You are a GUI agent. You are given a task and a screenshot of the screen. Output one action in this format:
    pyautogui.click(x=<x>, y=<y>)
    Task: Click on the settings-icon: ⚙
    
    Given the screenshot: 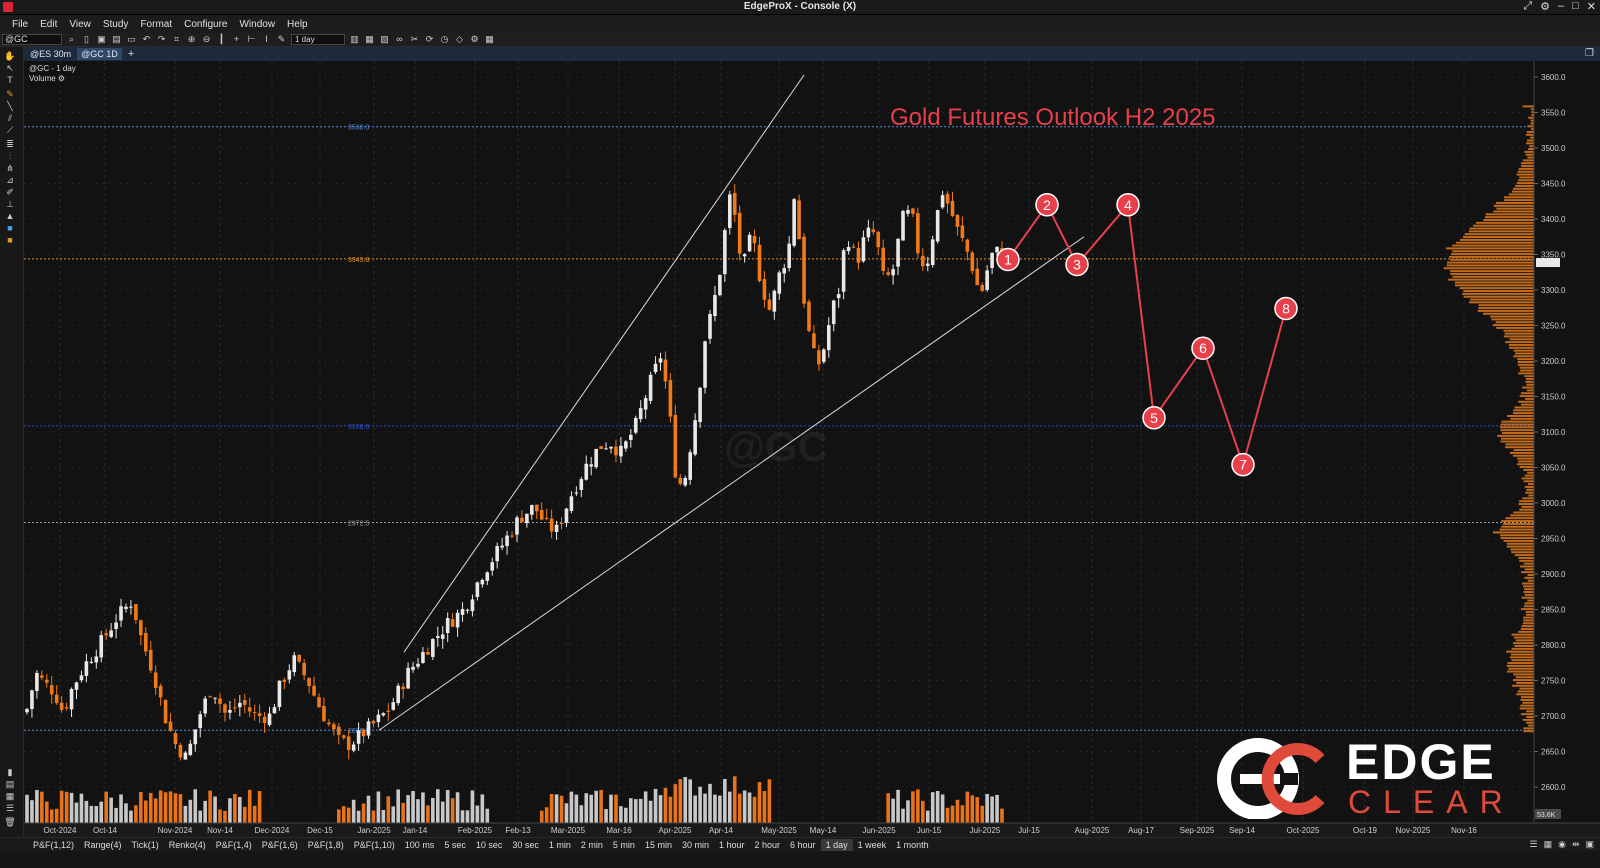 What is the action you would take?
    pyautogui.click(x=1545, y=7)
    